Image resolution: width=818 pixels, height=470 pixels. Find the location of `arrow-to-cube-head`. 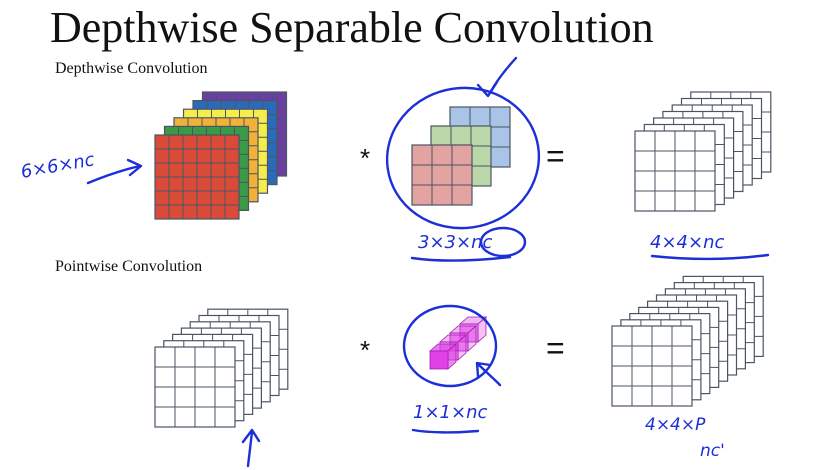

arrow-to-cube-head is located at coordinates (483, 369).